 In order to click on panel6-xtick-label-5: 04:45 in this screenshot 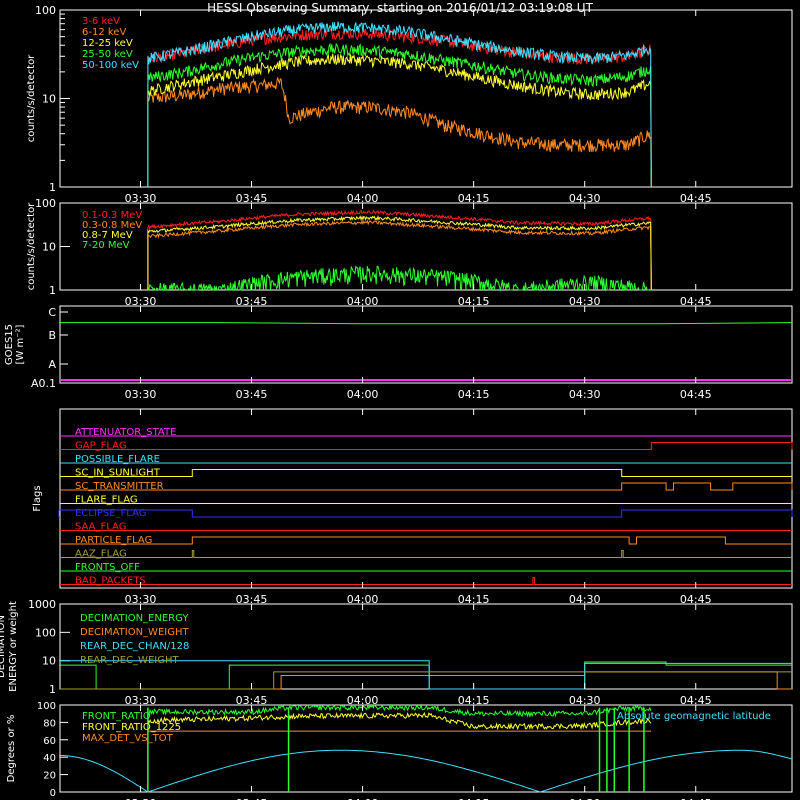, I will do `click(696, 798)`.